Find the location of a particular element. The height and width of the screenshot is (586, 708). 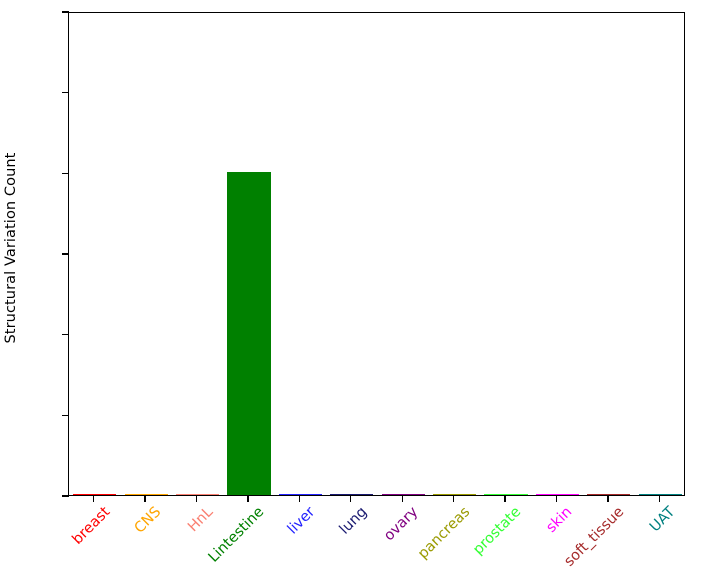

x-axis-tick-label-prostate: prostate is located at coordinates (497, 531).